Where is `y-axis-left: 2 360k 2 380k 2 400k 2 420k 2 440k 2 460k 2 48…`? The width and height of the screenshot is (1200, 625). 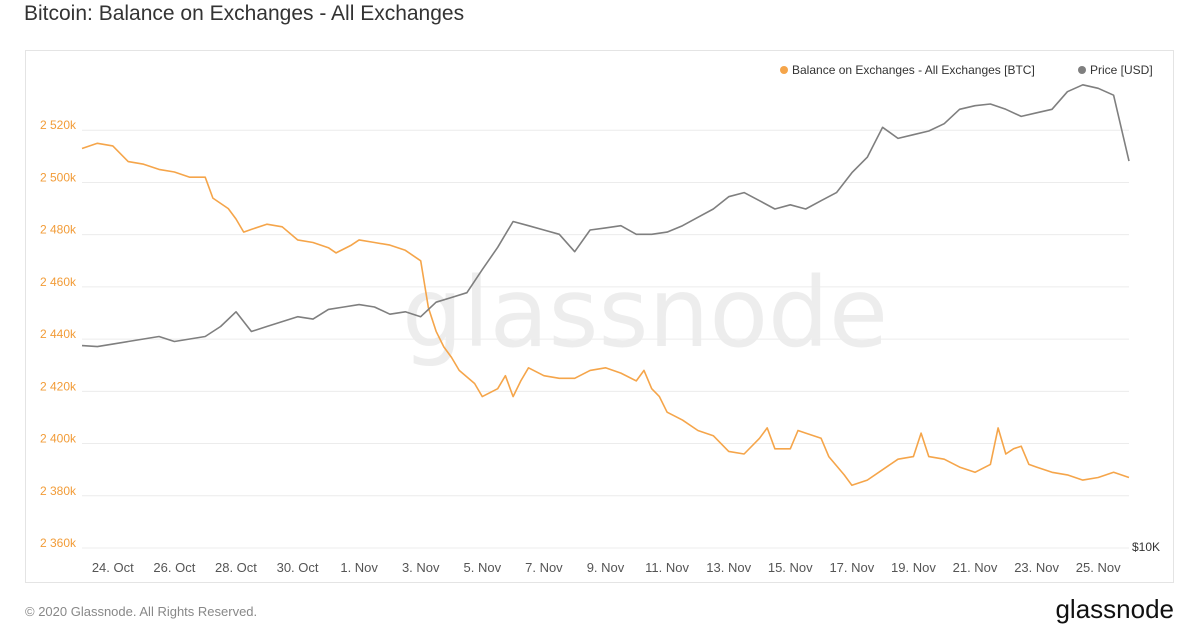
y-axis-left: 2 360k 2 380k 2 400k 2 420k 2 440k 2 460k 2 48… is located at coordinates (58, 334).